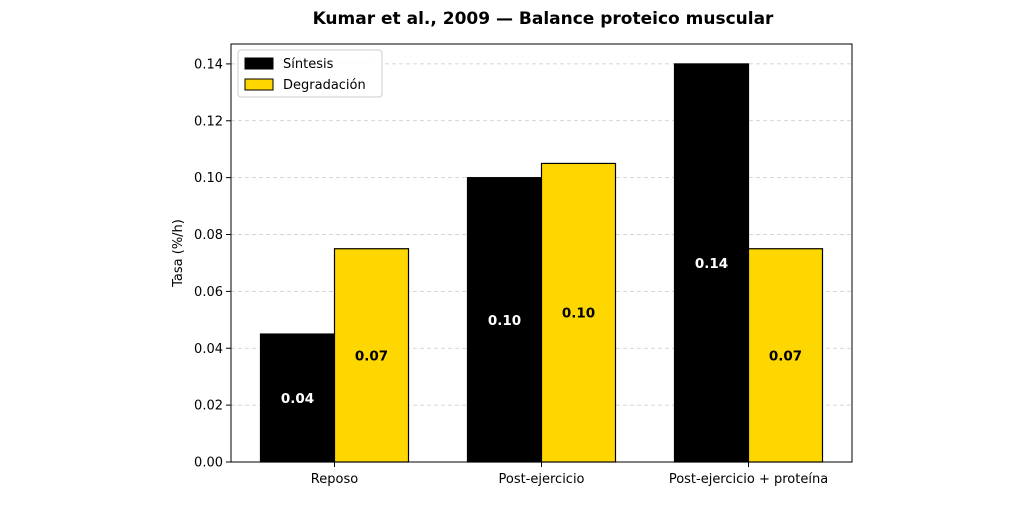  What do you see at coordinates (208, 463) in the screenshot?
I see `y-tick-label: 0.00` at bounding box center [208, 463].